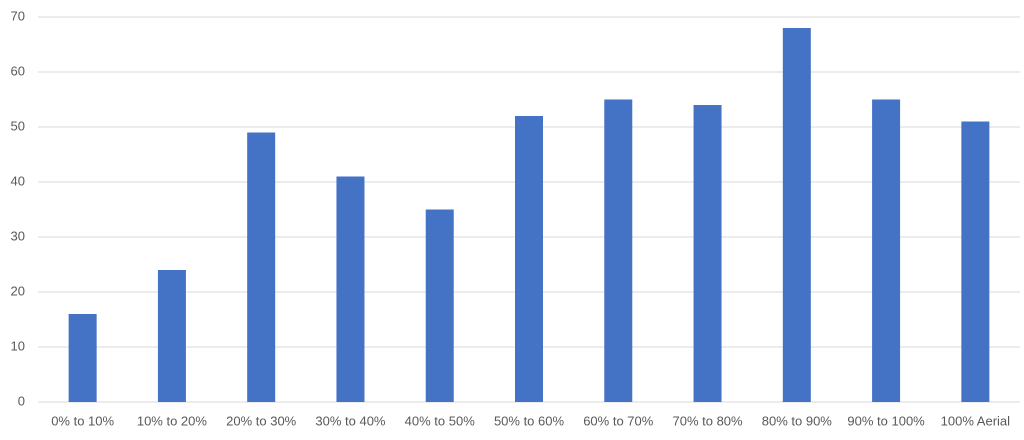 The height and width of the screenshot is (440, 1024). What do you see at coordinates (18, 15) in the screenshot?
I see `y-tick-label: 70` at bounding box center [18, 15].